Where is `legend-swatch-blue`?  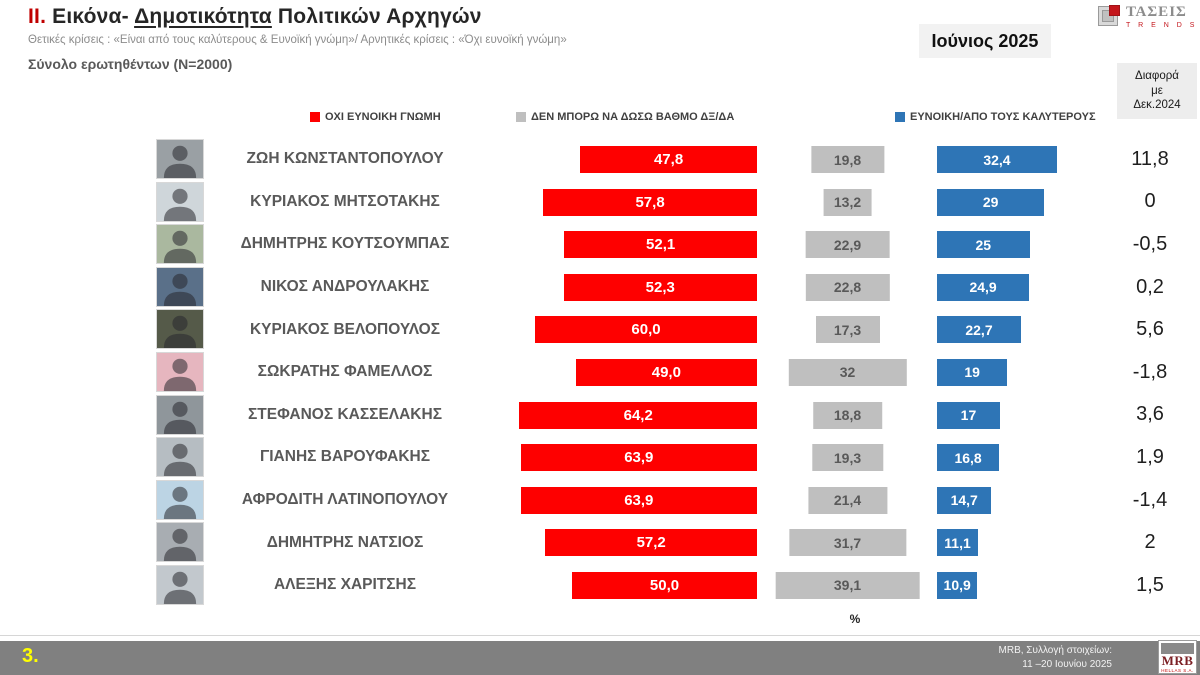 legend-swatch-blue is located at coordinates (900, 117).